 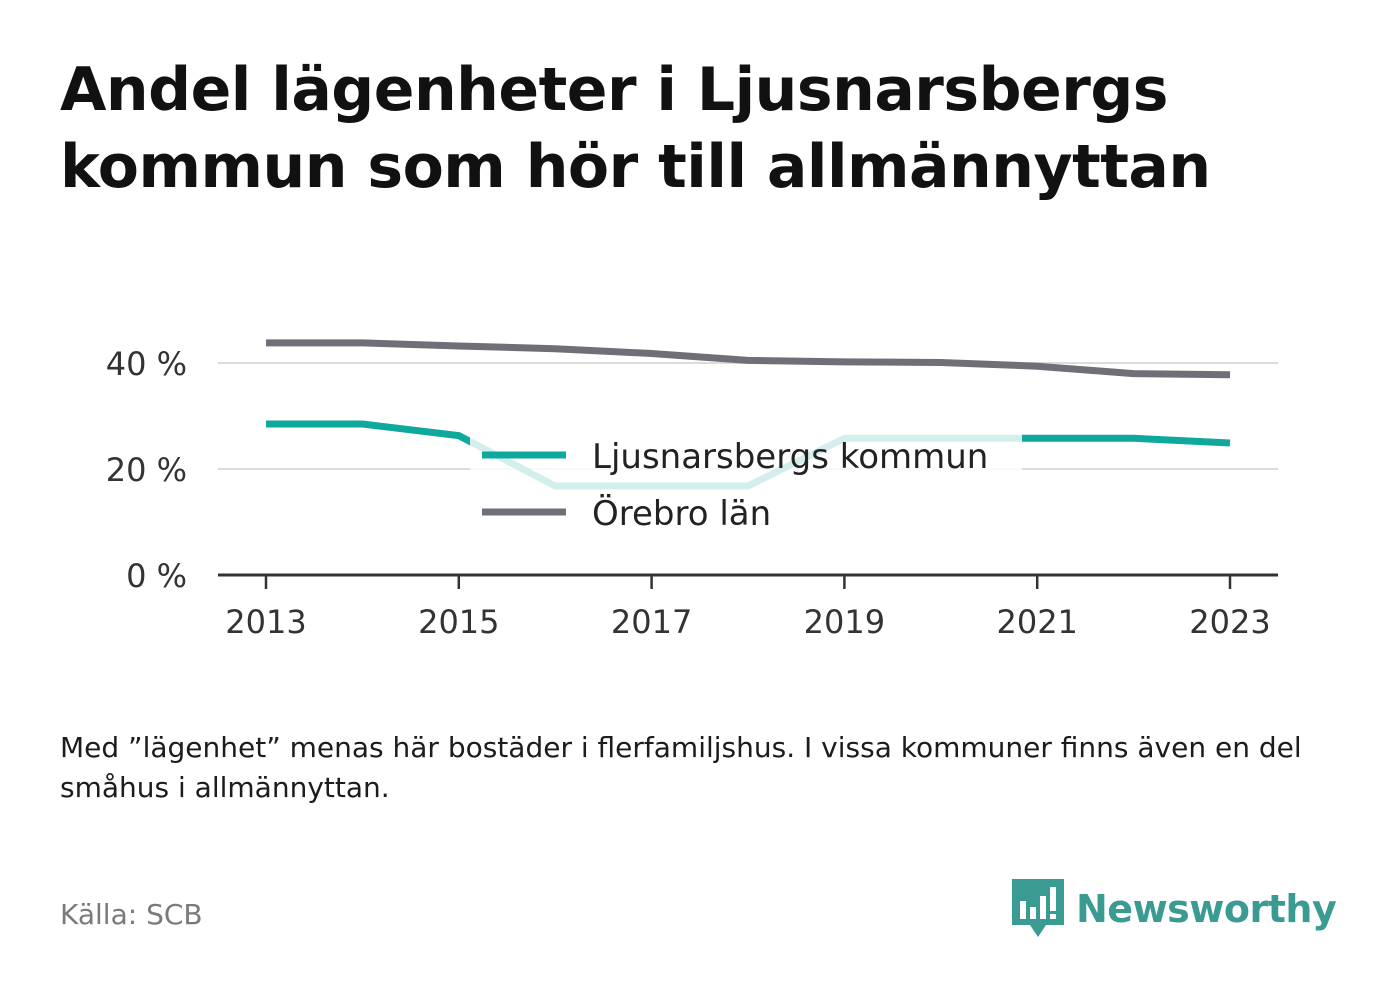 What do you see at coordinates (1038, 908) in the screenshot?
I see `bar-chart-speech-bubble-icon` at bounding box center [1038, 908].